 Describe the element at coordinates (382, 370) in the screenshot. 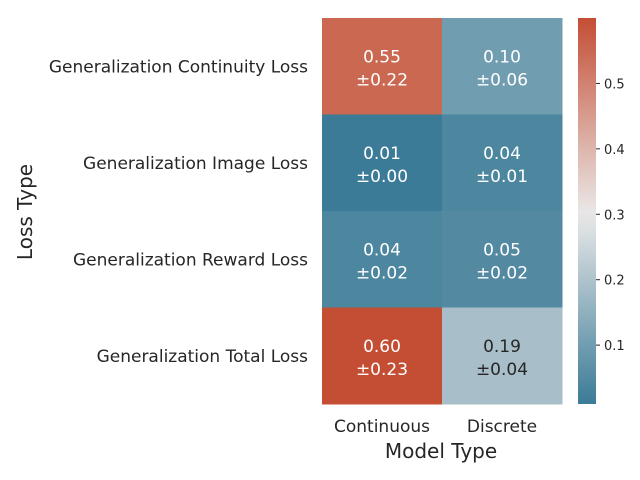

I see `cell-std-label: ±0.23` at that location.